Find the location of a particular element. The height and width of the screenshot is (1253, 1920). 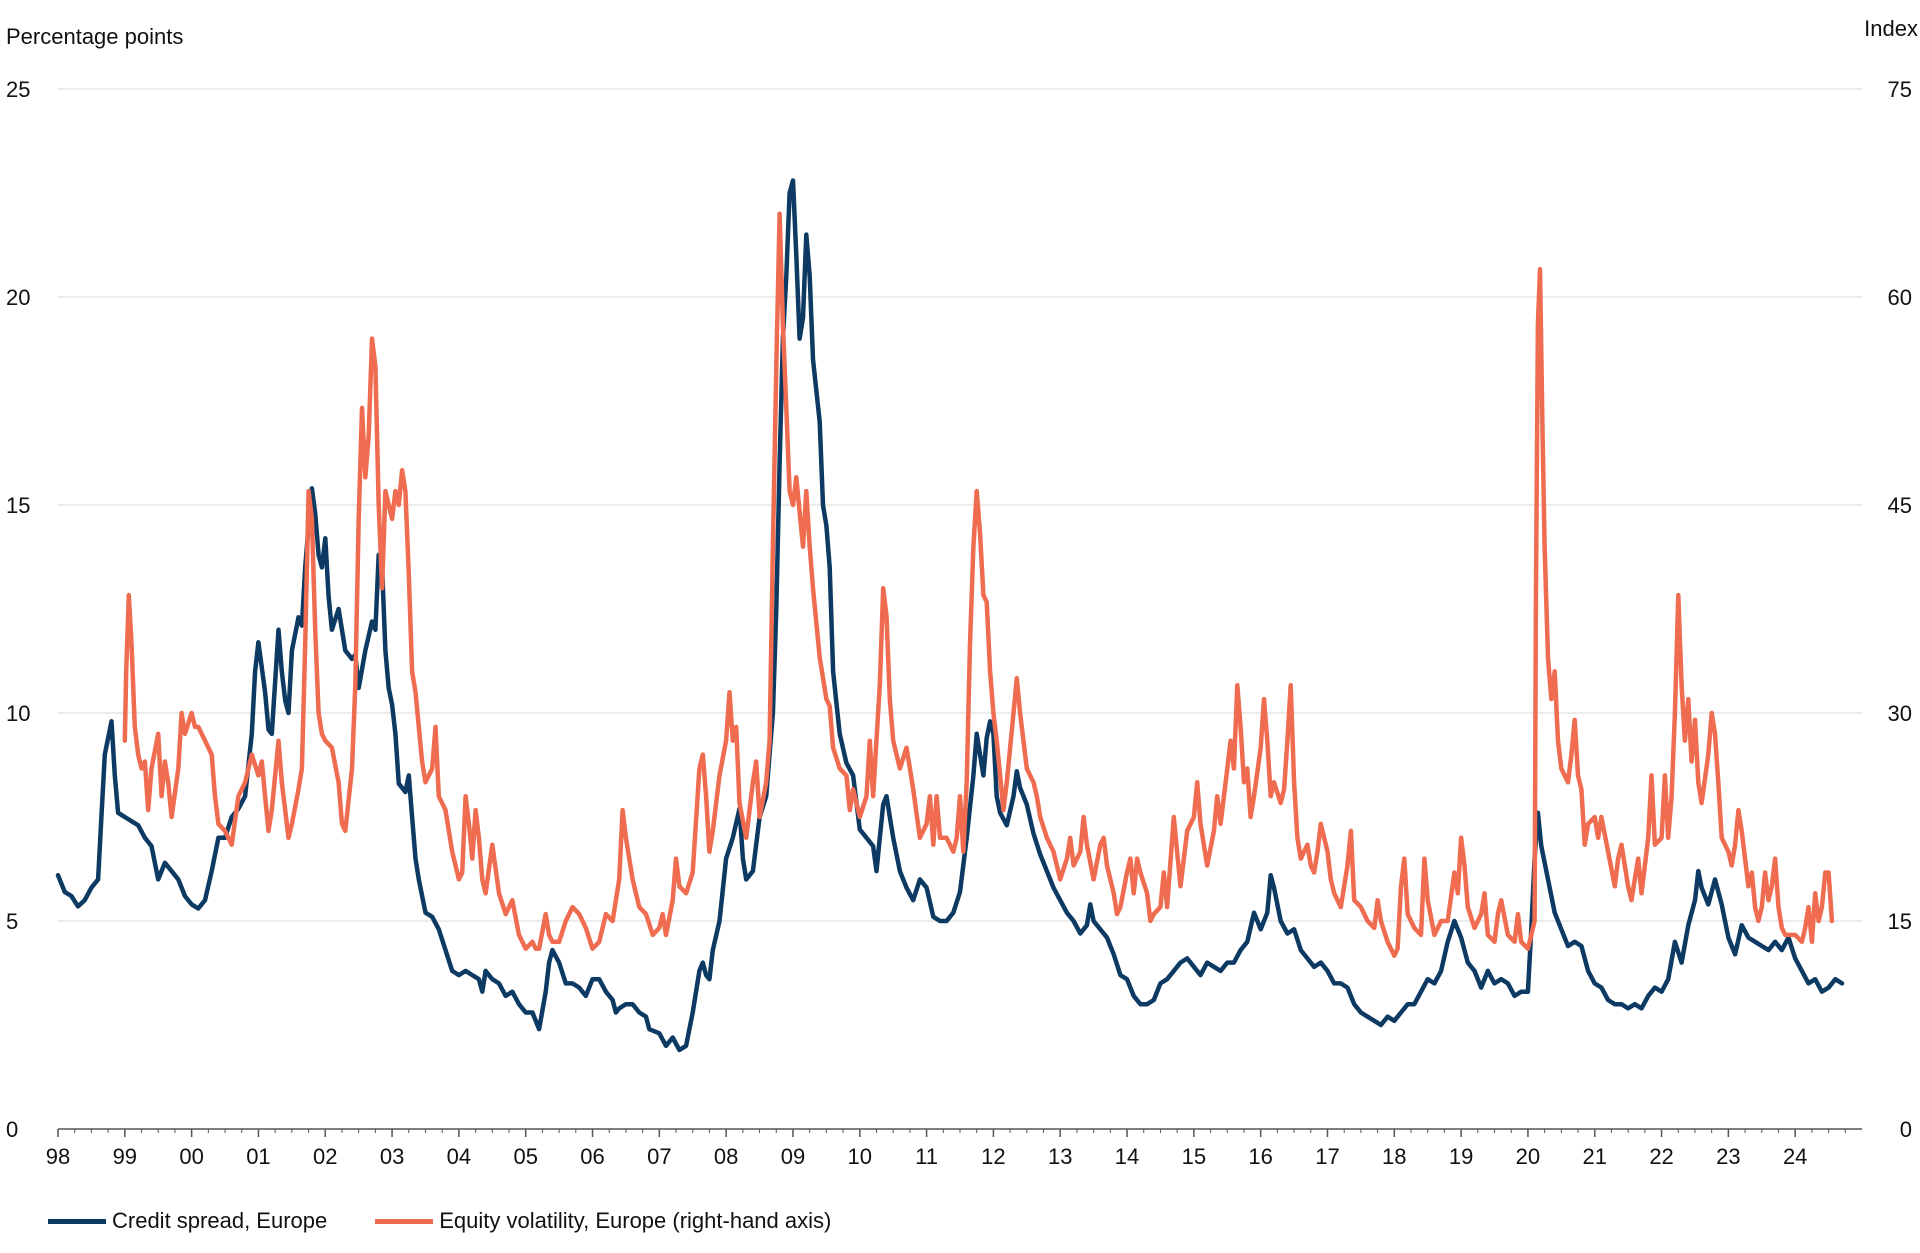

x-tick-label: 08 is located at coordinates (726, 1156).